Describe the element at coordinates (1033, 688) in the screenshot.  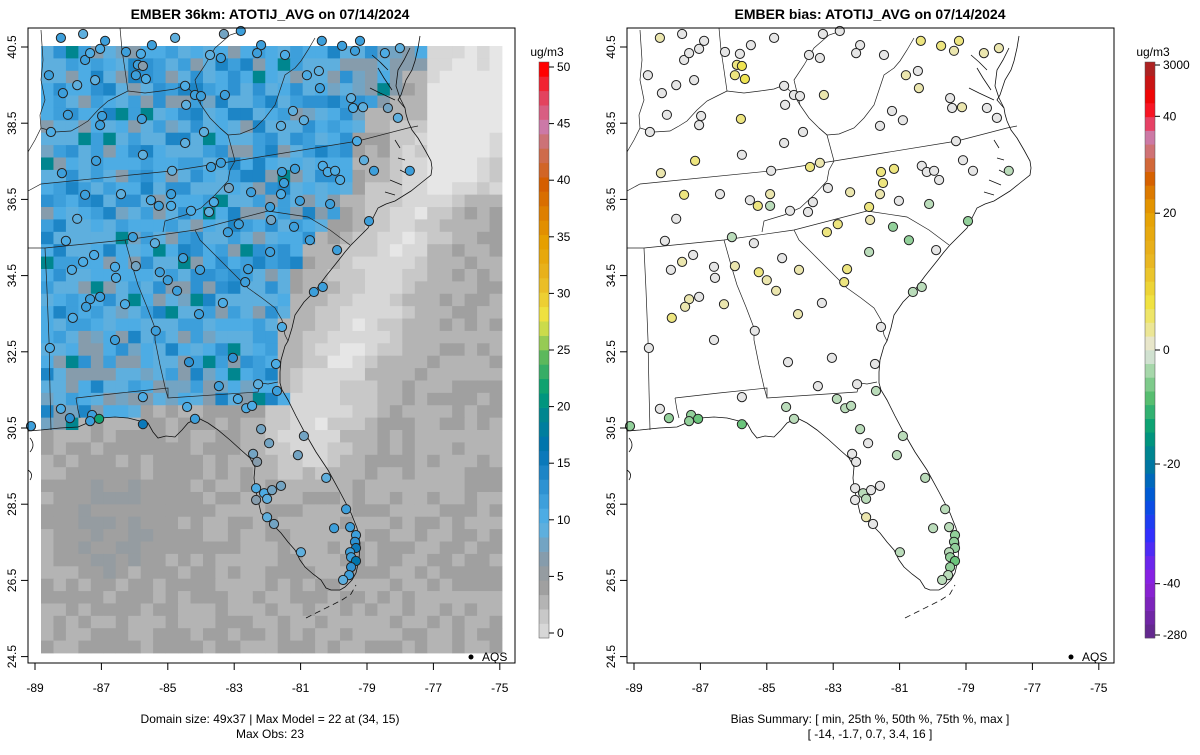
I see `x-tick-label: -77` at that location.